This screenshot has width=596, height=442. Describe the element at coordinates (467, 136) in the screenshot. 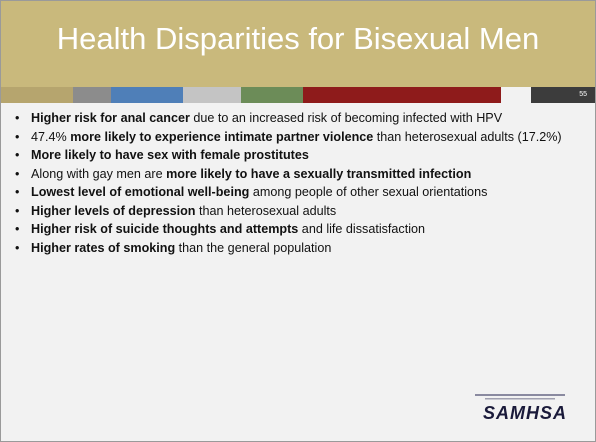

I see `bullet-text: than heterosexual adults (17.2%)` at that location.